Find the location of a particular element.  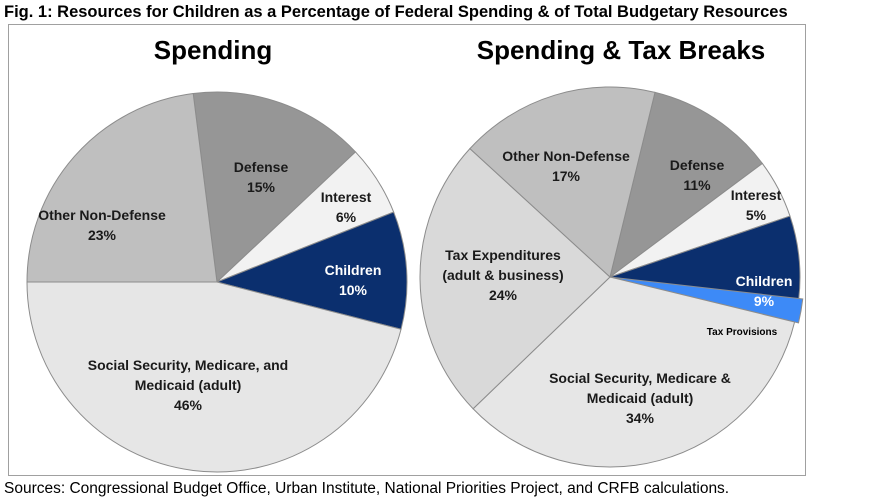

slice-name: Tax Expenditures (adult & business) is located at coordinates (503, 265).